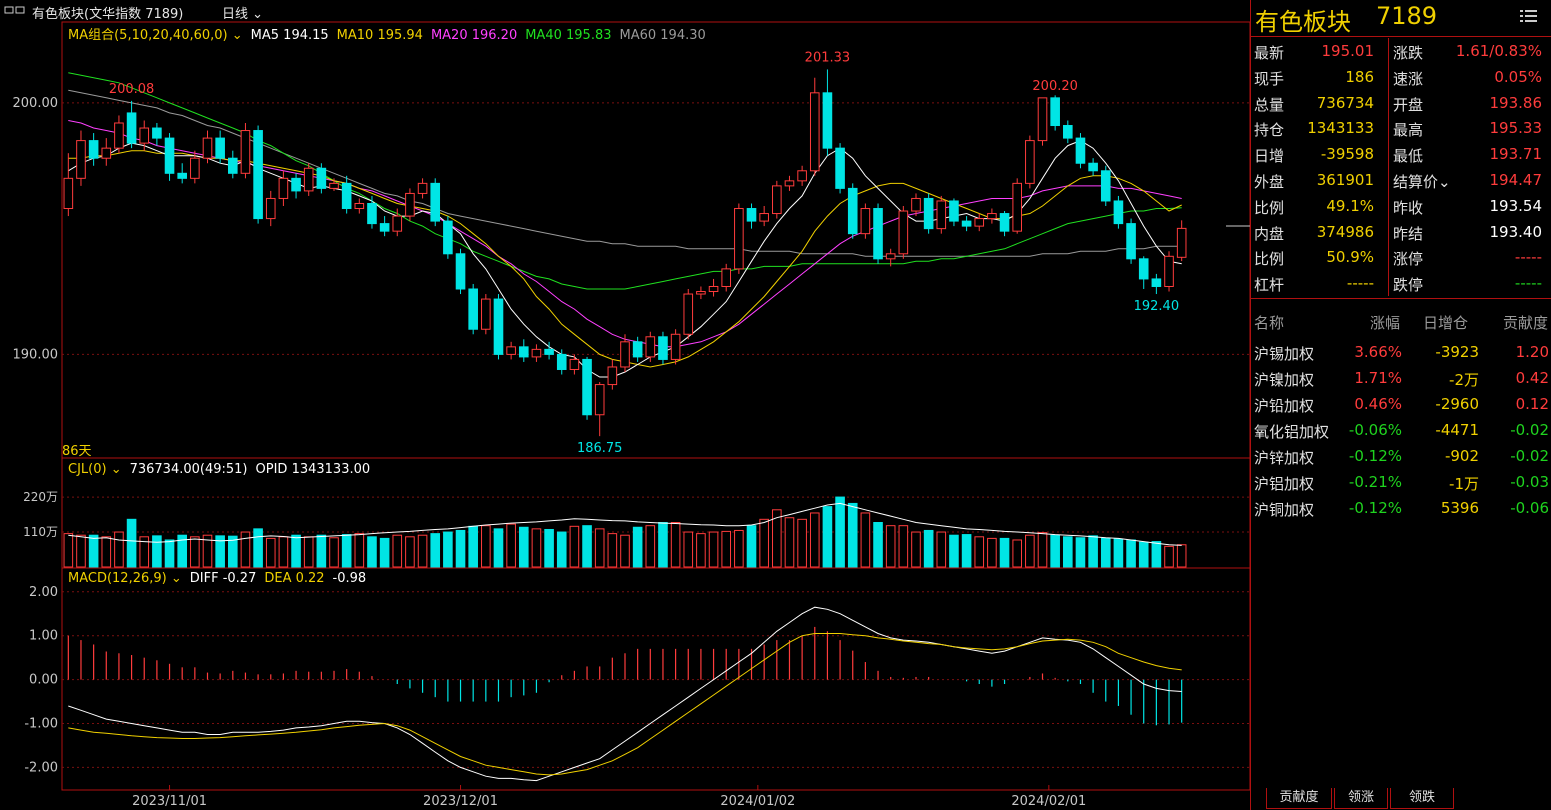  I want to click on component-change: -0.06%, so click(1375, 430).